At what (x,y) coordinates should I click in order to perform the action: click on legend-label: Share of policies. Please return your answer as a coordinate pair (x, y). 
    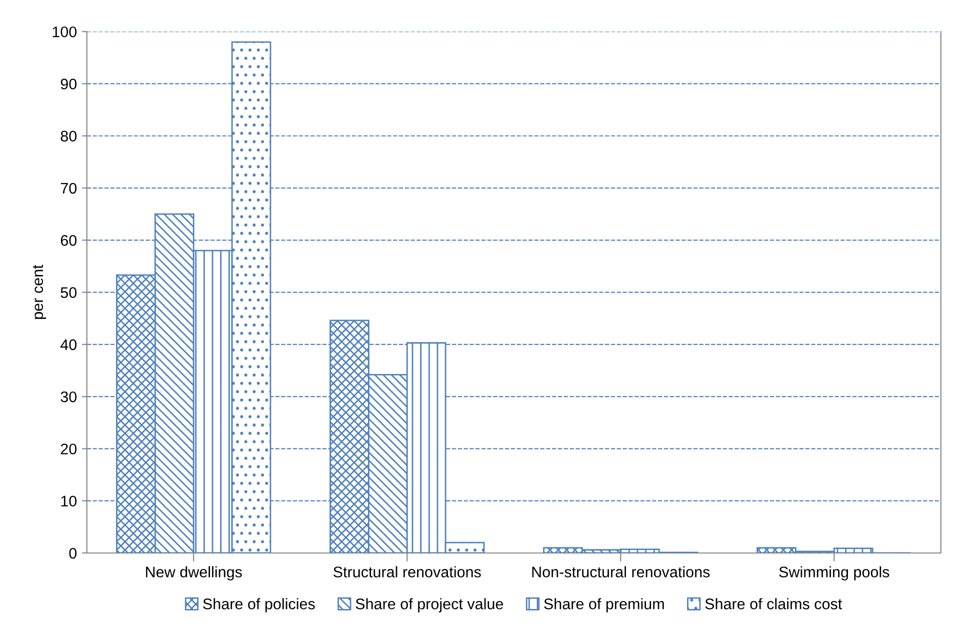
    Looking at the image, I should click on (259, 605).